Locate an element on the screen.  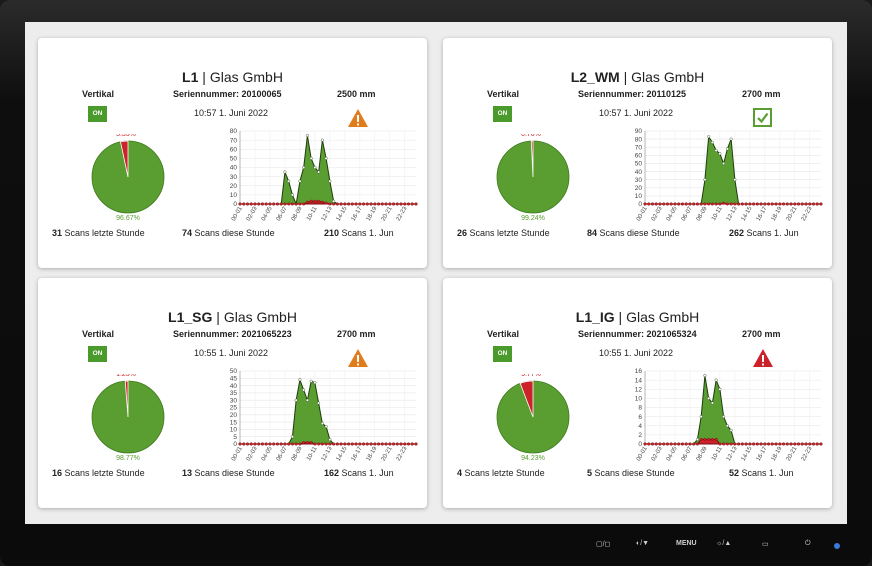
pie-ok-label: 99.24% is located at coordinates (533, 218).